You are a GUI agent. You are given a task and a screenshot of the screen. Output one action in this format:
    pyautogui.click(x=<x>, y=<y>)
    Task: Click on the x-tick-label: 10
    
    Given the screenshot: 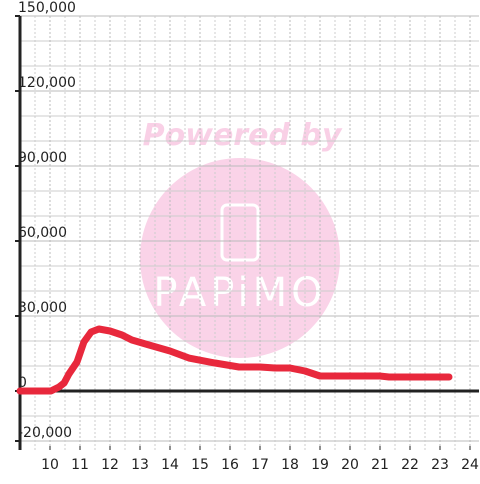 What is the action you would take?
    pyautogui.click(x=50, y=465)
    